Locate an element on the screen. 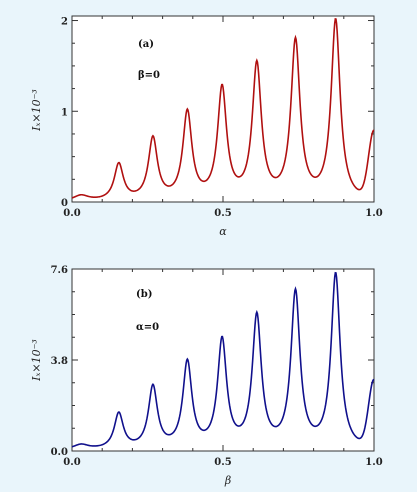 This screenshot has height=492, width=417. annotation-a: β=0 is located at coordinates (149, 75).